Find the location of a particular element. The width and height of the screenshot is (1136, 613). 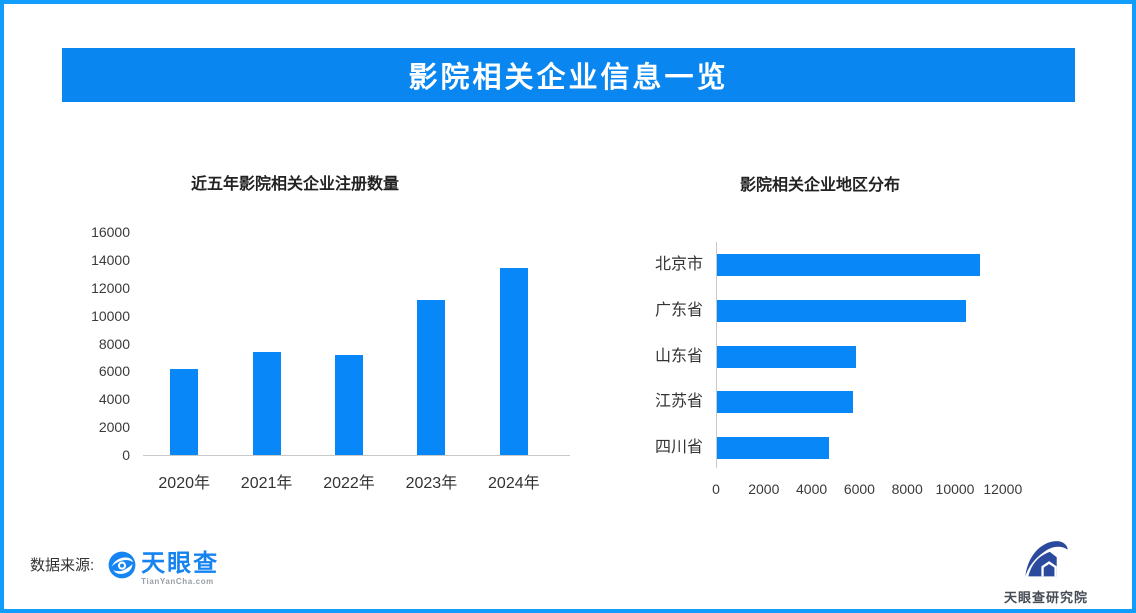

tianyancha-logo-text: 天眼查 TianYanCha.com is located at coordinates (180, 568).